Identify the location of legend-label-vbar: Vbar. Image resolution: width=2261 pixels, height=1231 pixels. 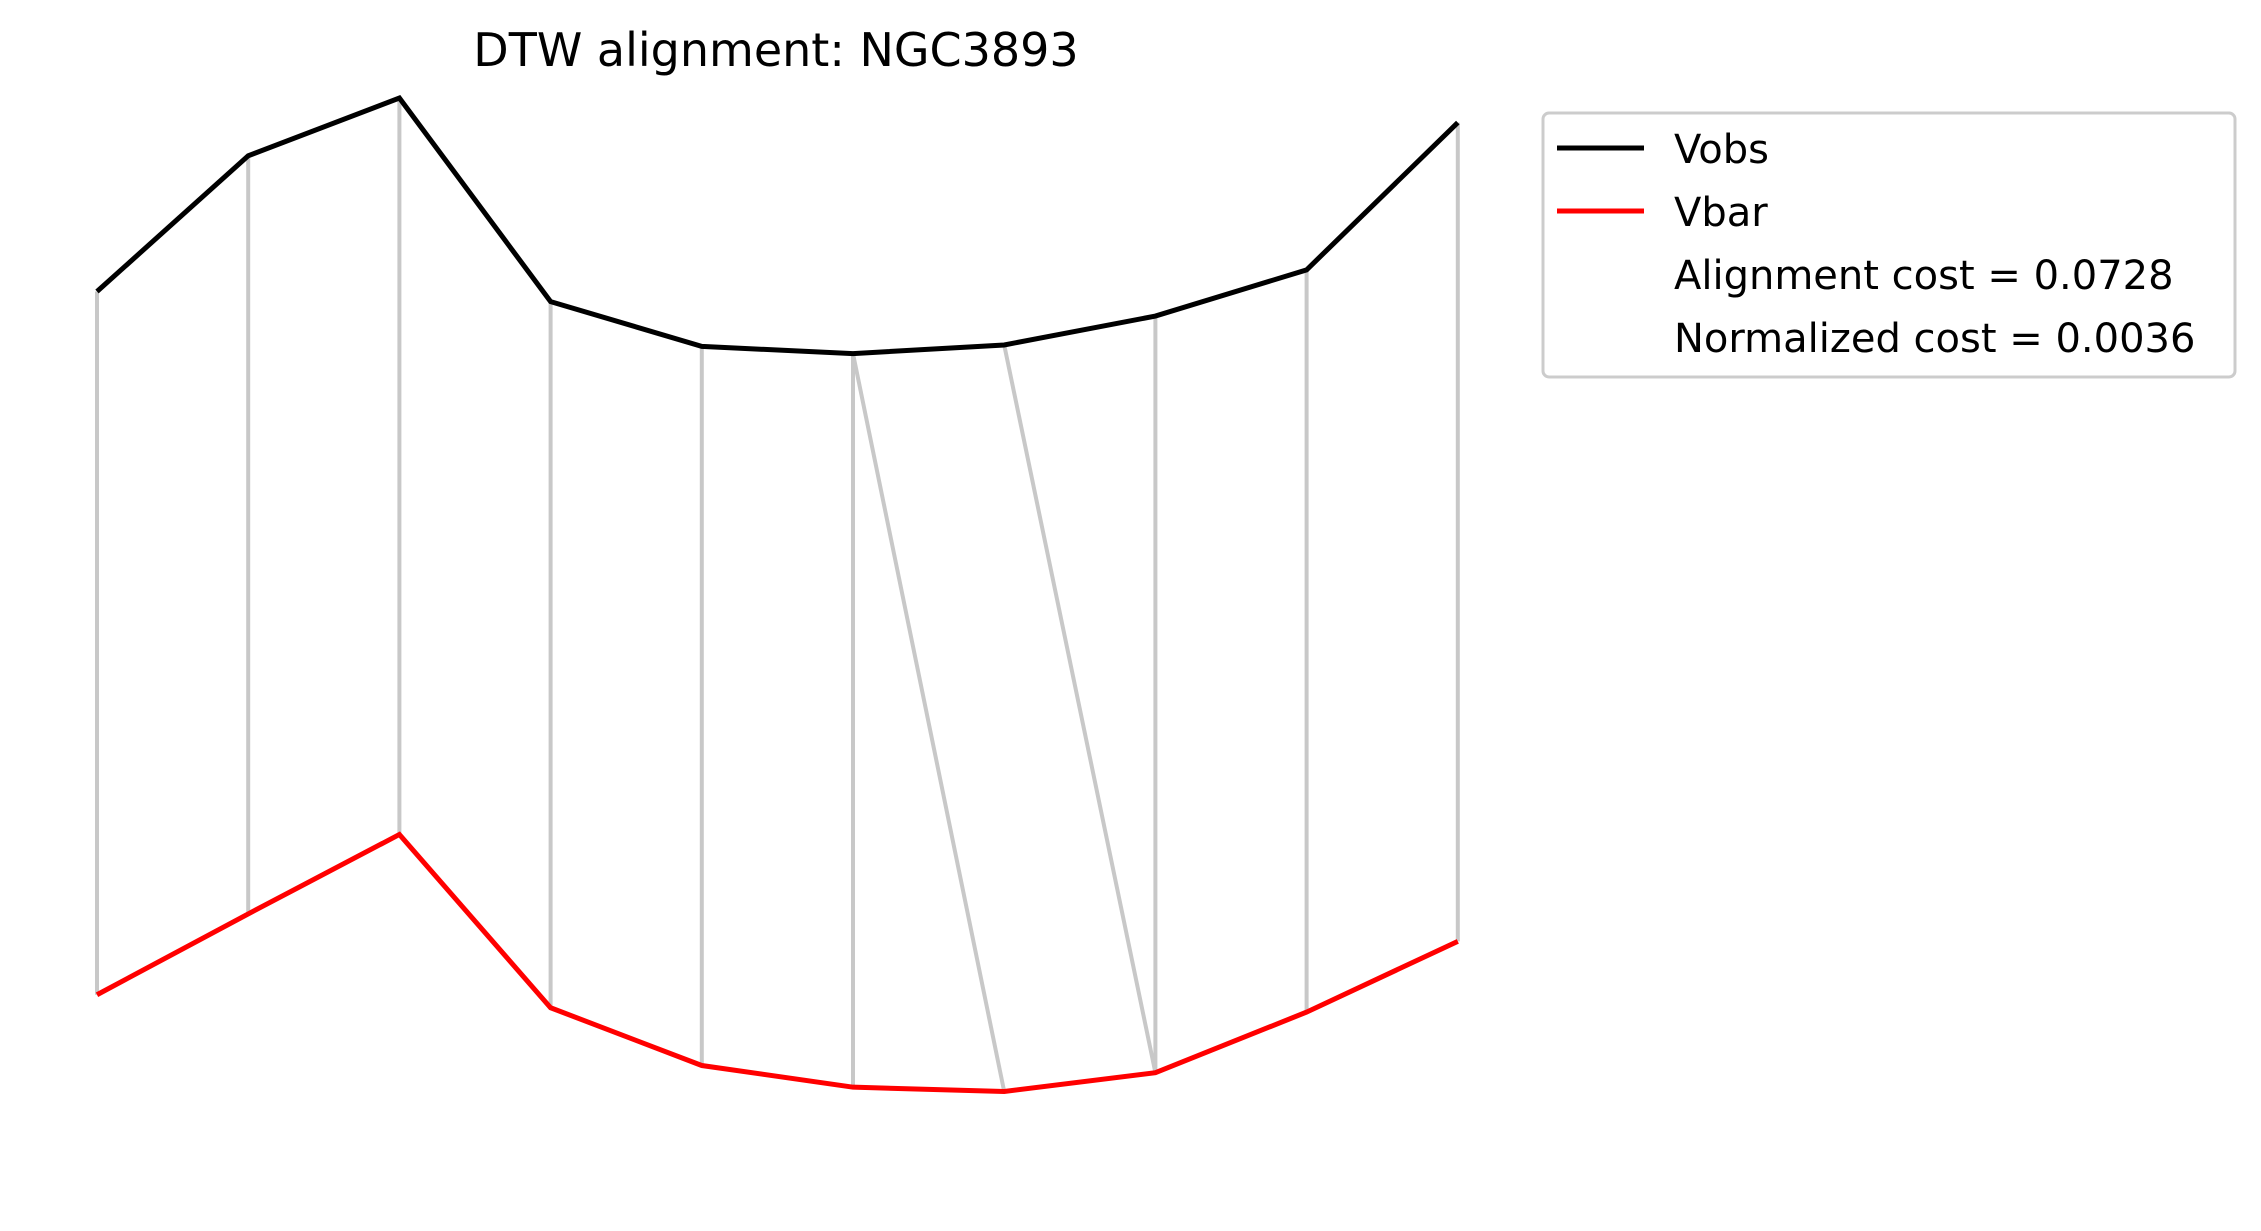
(1721, 213).